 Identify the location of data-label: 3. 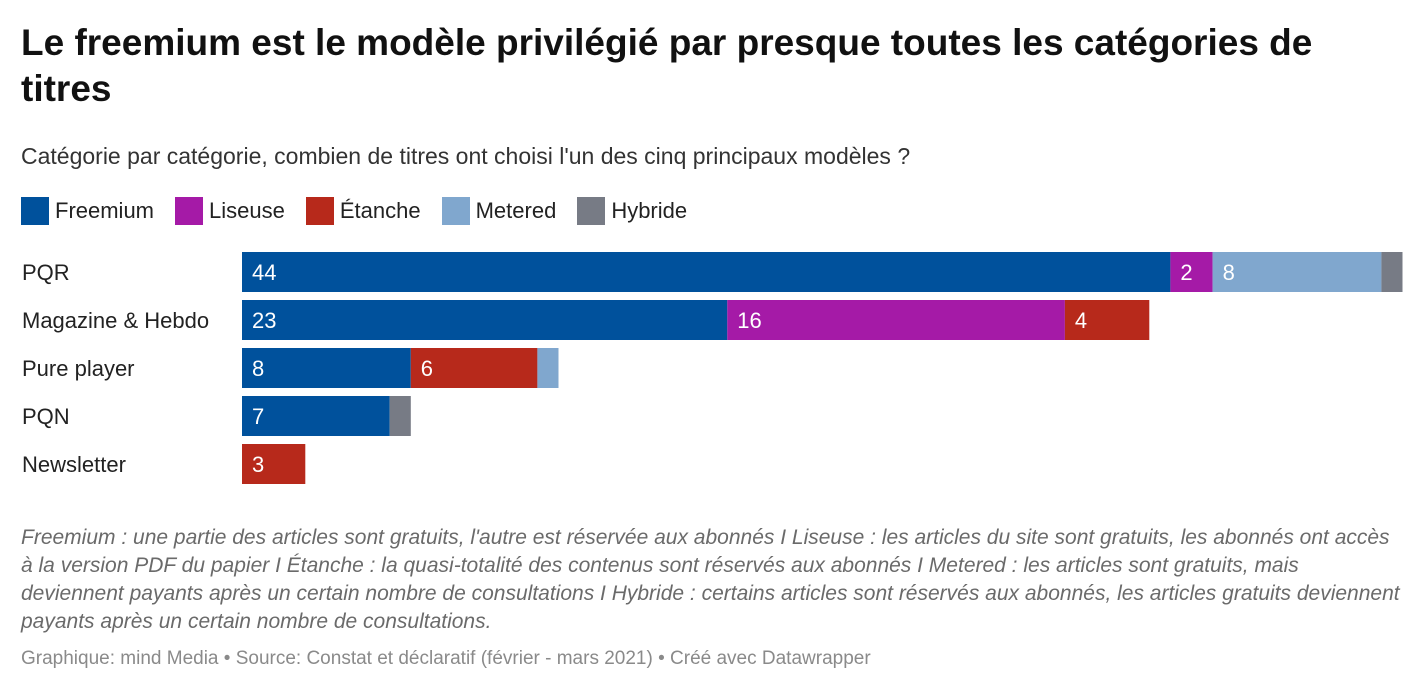
(258, 464).